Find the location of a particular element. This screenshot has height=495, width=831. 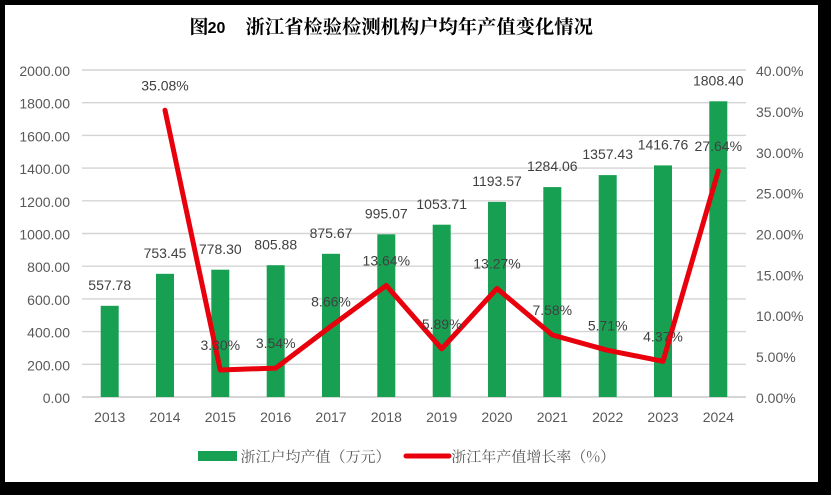

svg-text: 40.00% is located at coordinates (779, 71).